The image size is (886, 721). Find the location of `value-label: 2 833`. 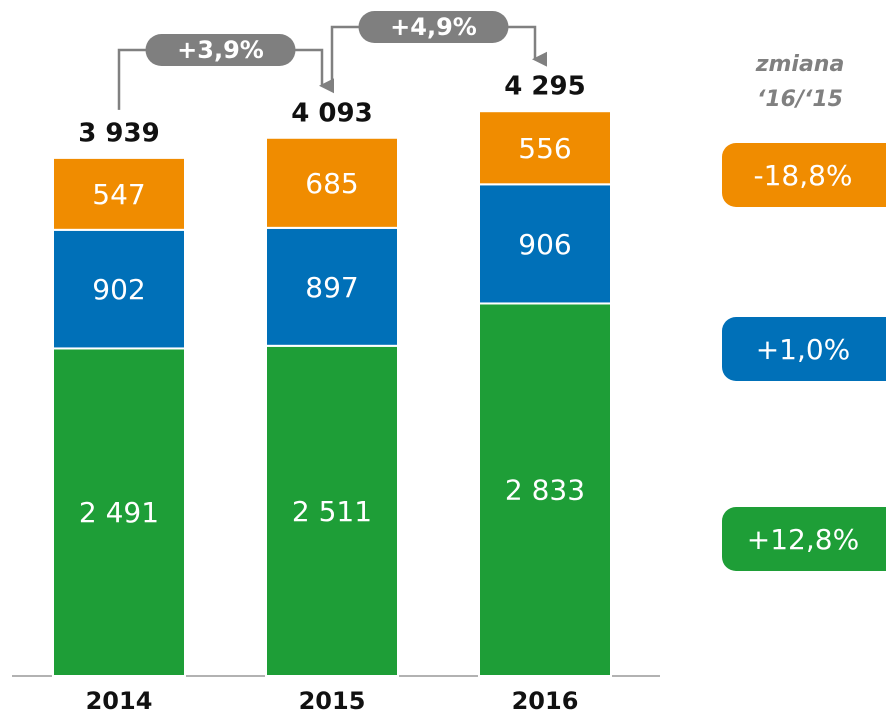

value-label: 2 833 is located at coordinates (545, 490).